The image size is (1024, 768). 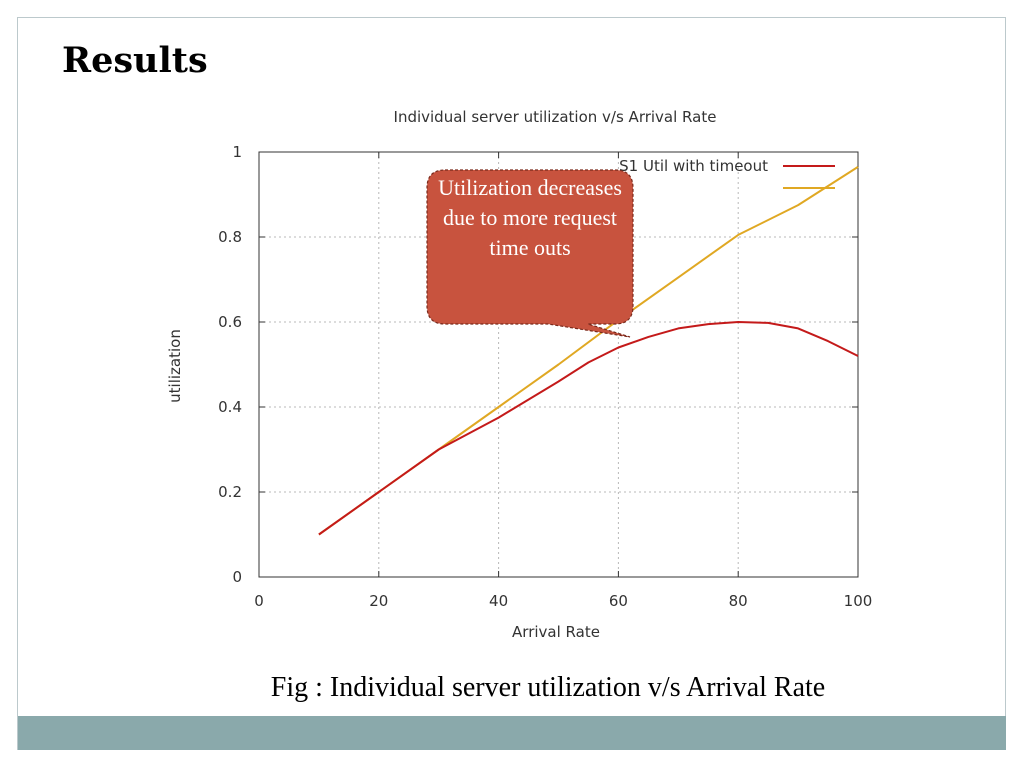 What do you see at coordinates (237, 577) in the screenshot?
I see `y-tick-label: 0` at bounding box center [237, 577].